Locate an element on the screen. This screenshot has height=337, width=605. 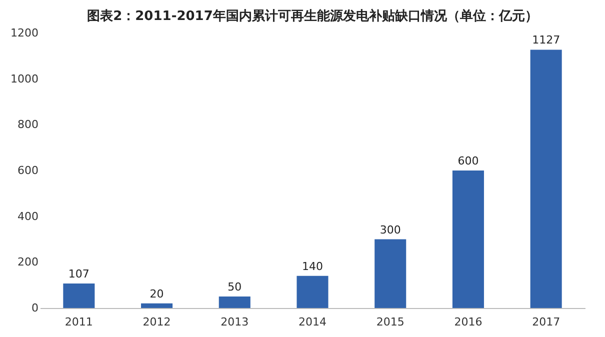
y-tick-label: 200 is located at coordinates (28, 262).